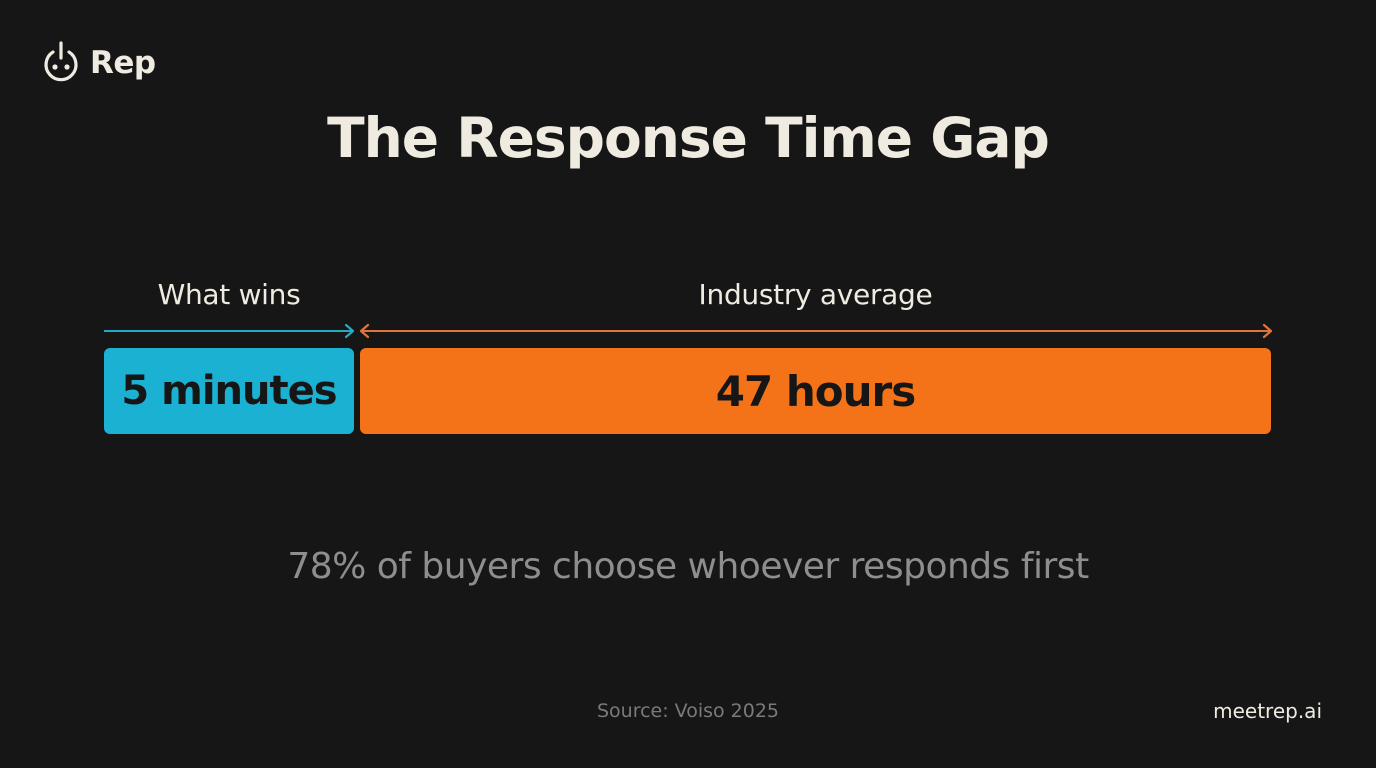  I want to click on bar-value-47-hours: 47 hours, so click(815, 391).